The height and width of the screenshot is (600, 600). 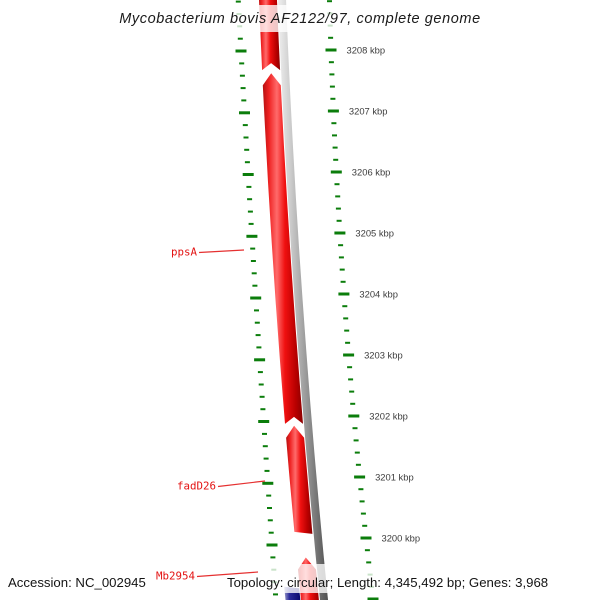 I want to click on ruler-kbp-label: 3208 kbp, so click(x=366, y=50).